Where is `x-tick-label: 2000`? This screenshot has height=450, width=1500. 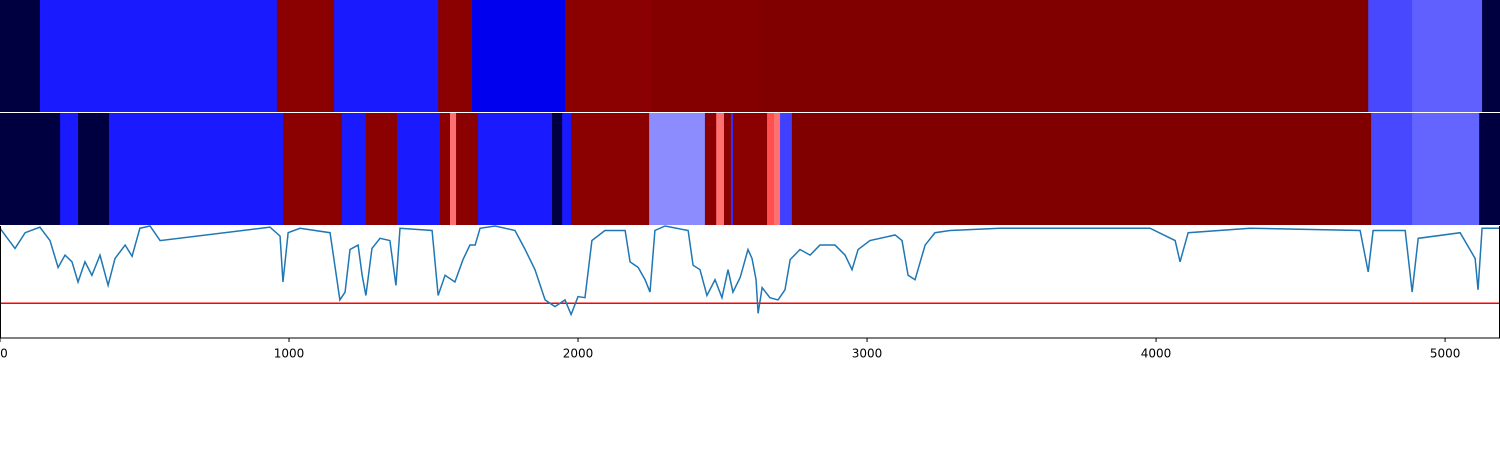 x-tick-label: 2000 is located at coordinates (578, 354).